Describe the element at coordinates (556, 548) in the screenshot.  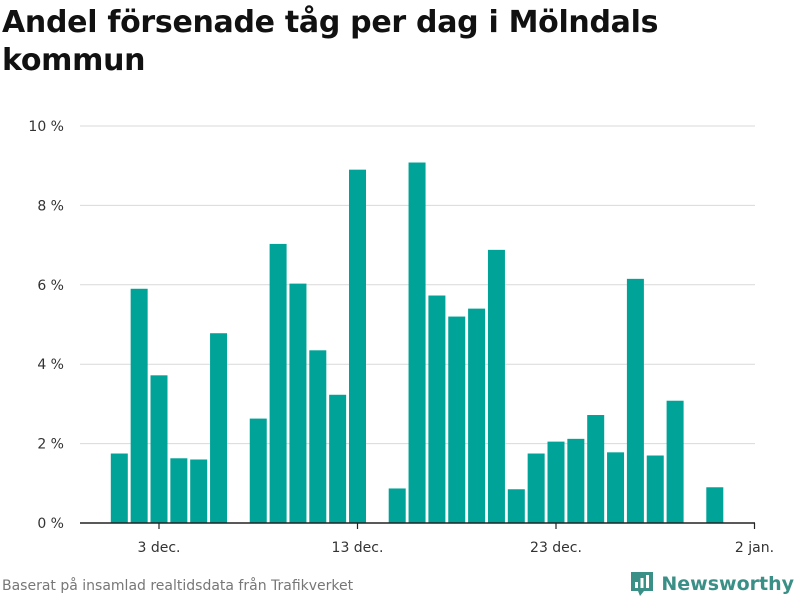
I see `x-tick-label: 23 dec.` at that location.